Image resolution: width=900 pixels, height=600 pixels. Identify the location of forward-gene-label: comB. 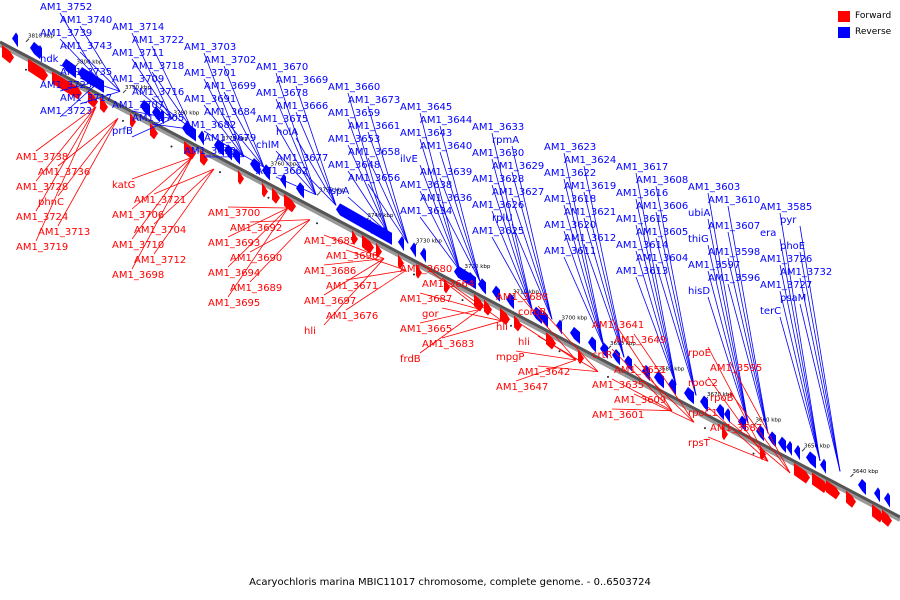
(532, 312).